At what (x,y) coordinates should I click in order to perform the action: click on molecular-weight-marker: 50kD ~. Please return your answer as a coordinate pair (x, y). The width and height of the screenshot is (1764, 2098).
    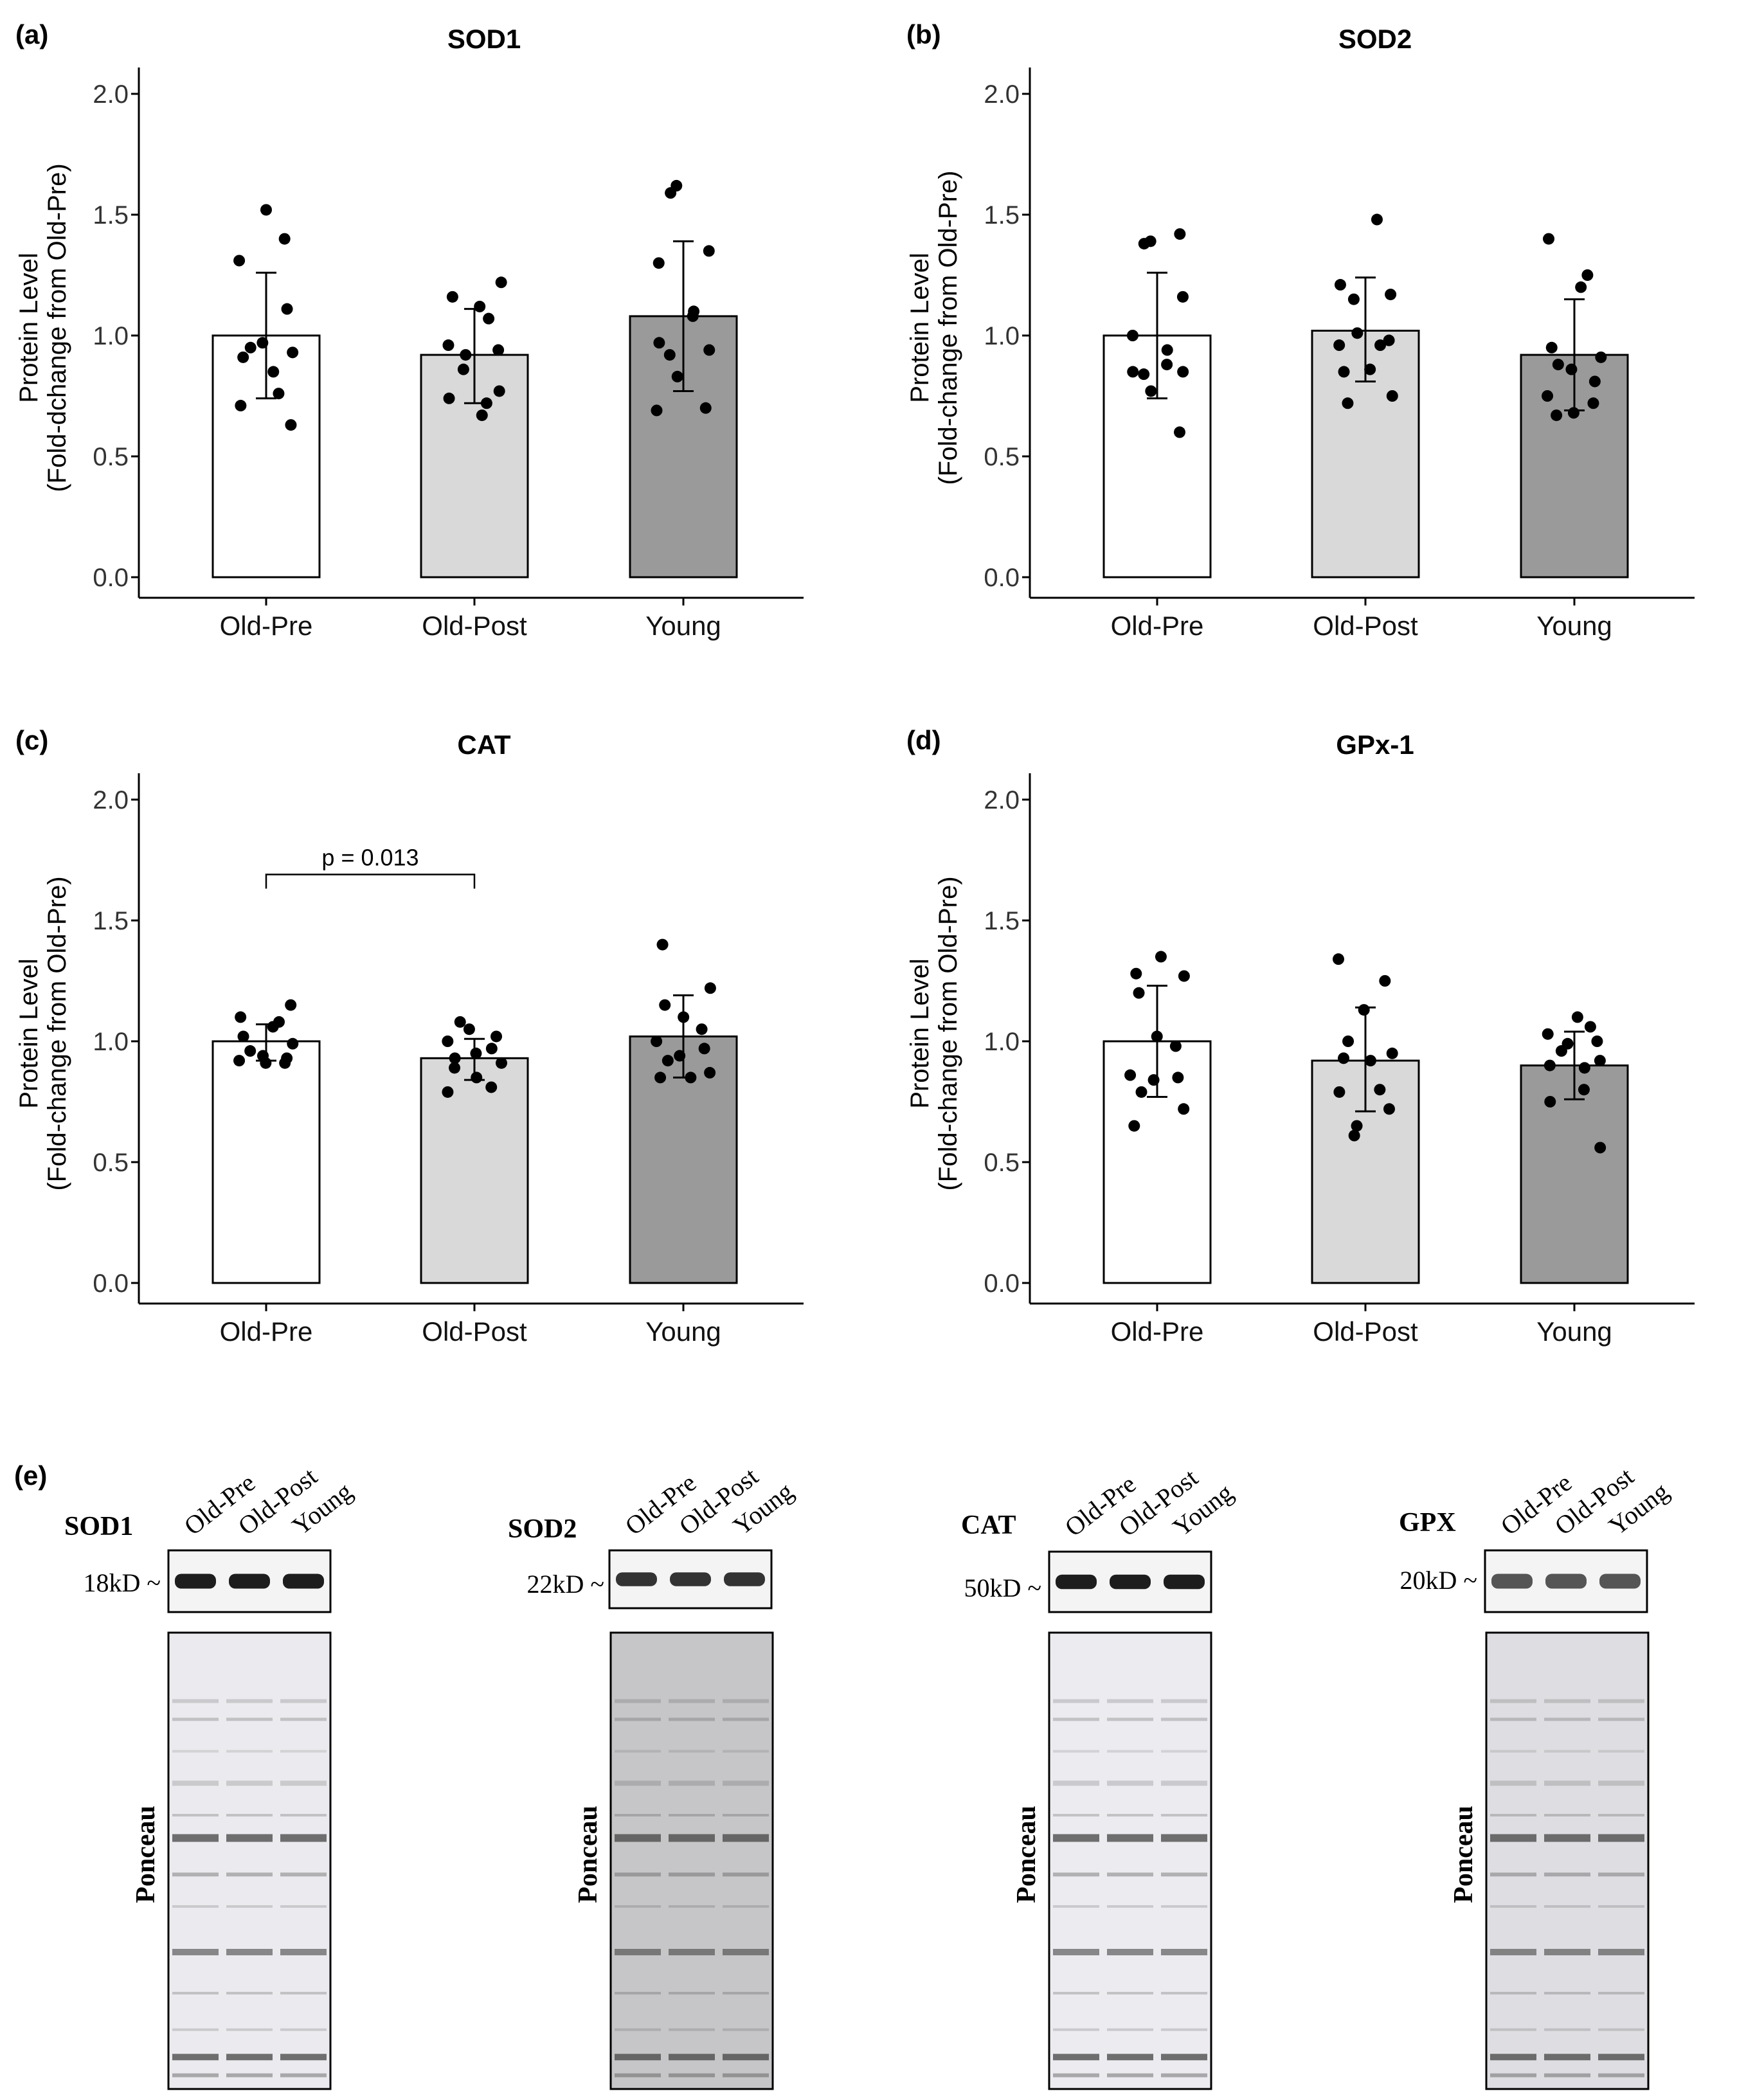
    Looking at the image, I should click on (1003, 1588).